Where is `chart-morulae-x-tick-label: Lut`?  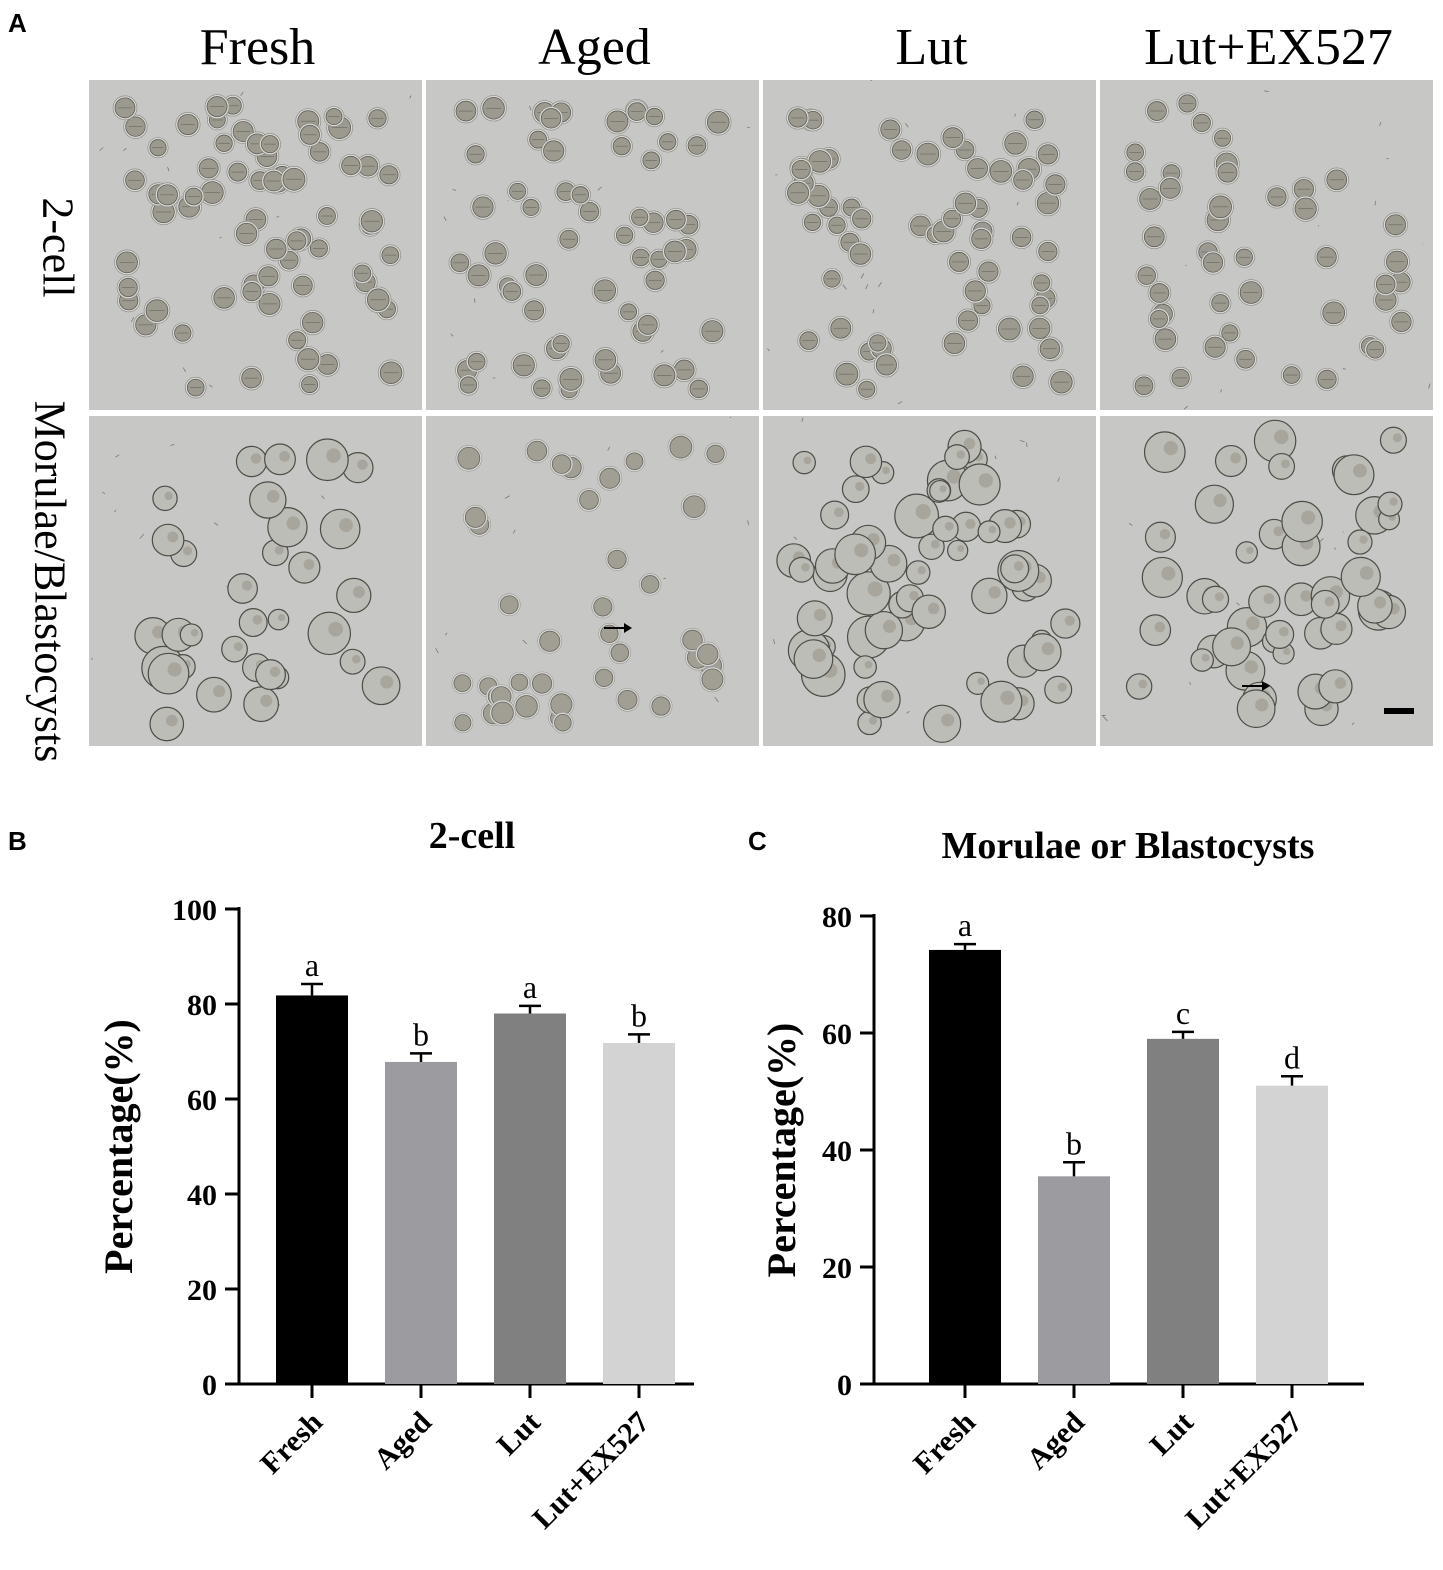 chart-morulae-x-tick-label: Lut is located at coordinates (1172, 1434).